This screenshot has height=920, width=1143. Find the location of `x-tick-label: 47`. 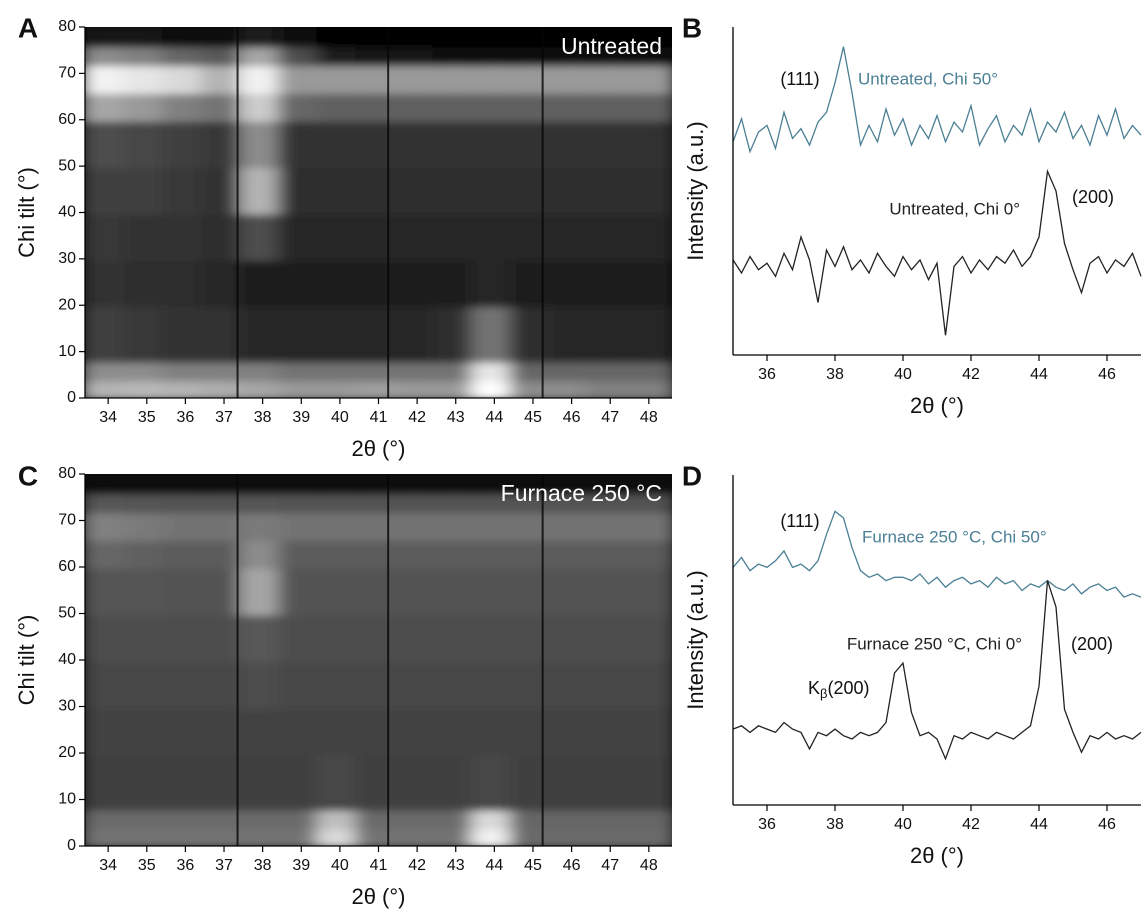

x-tick-label: 47 is located at coordinates (610, 865).